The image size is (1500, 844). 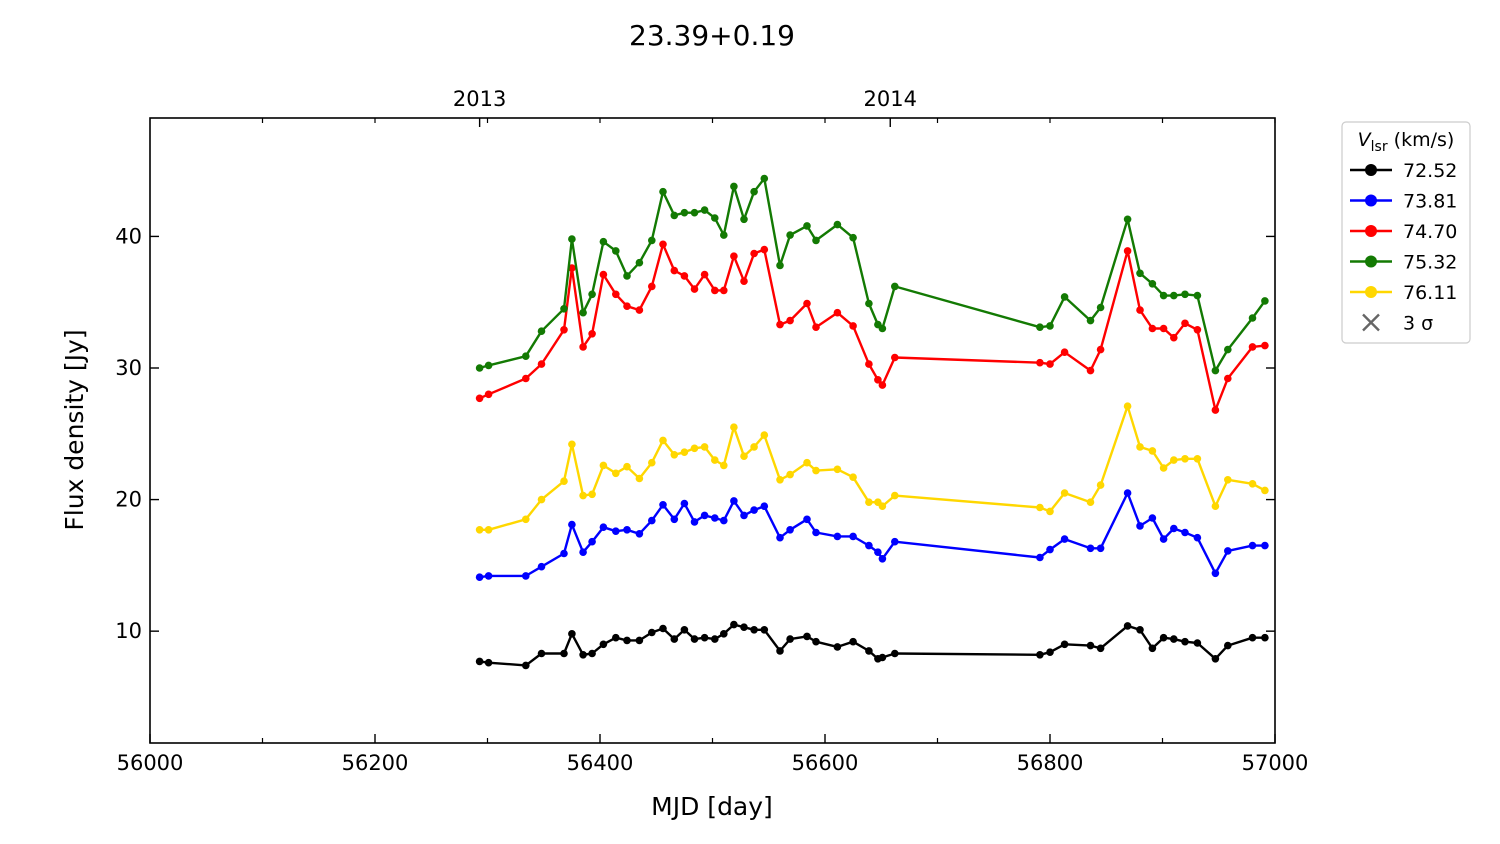 I want to click on legend-marker, so click(x=1371, y=231).